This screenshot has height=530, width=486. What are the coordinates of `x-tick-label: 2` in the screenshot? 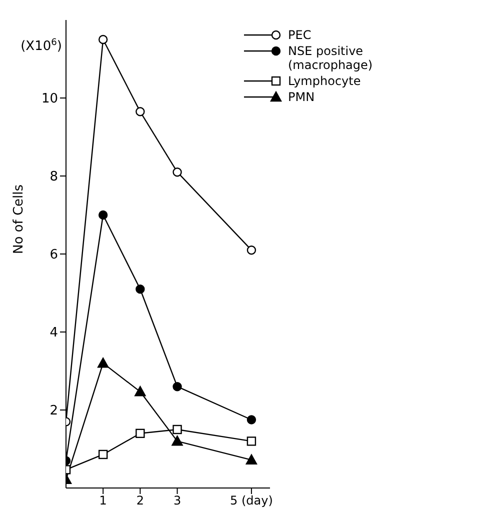 It's located at (140, 501).